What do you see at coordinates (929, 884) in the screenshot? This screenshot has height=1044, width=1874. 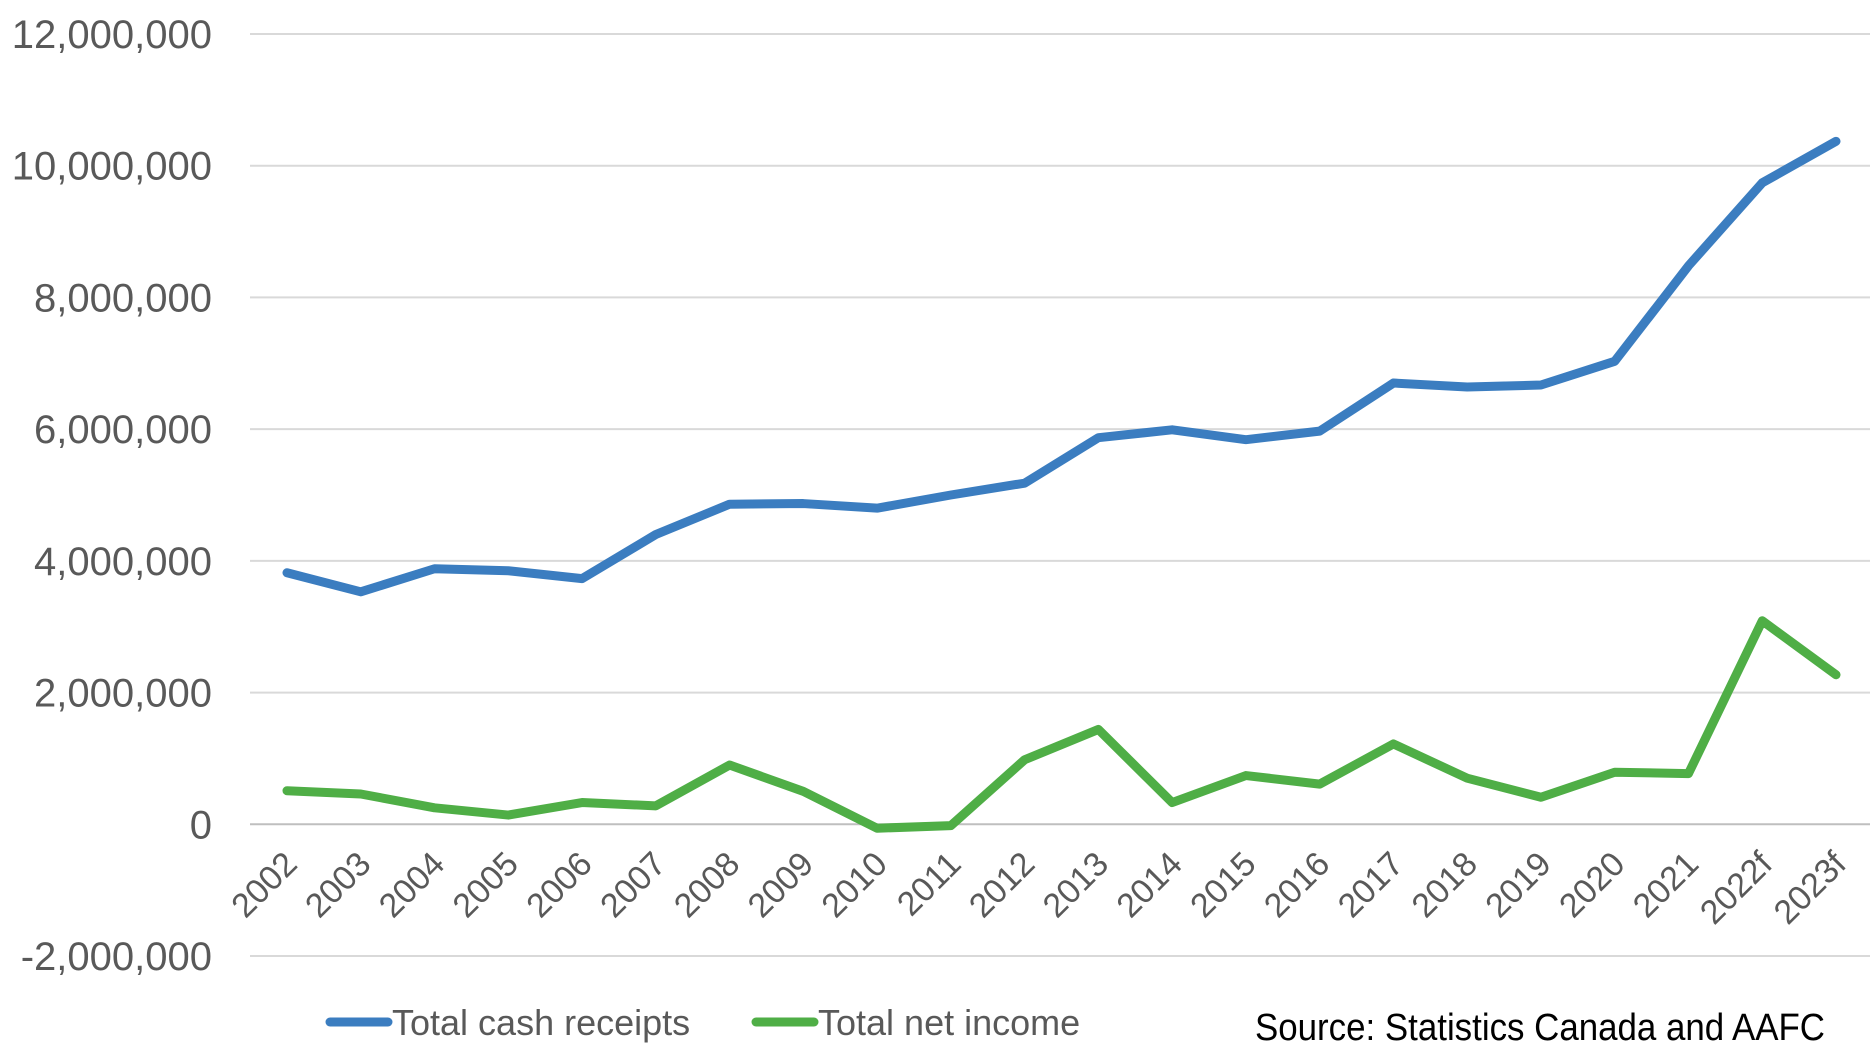 I see `x-tick-label: 2011` at bounding box center [929, 884].